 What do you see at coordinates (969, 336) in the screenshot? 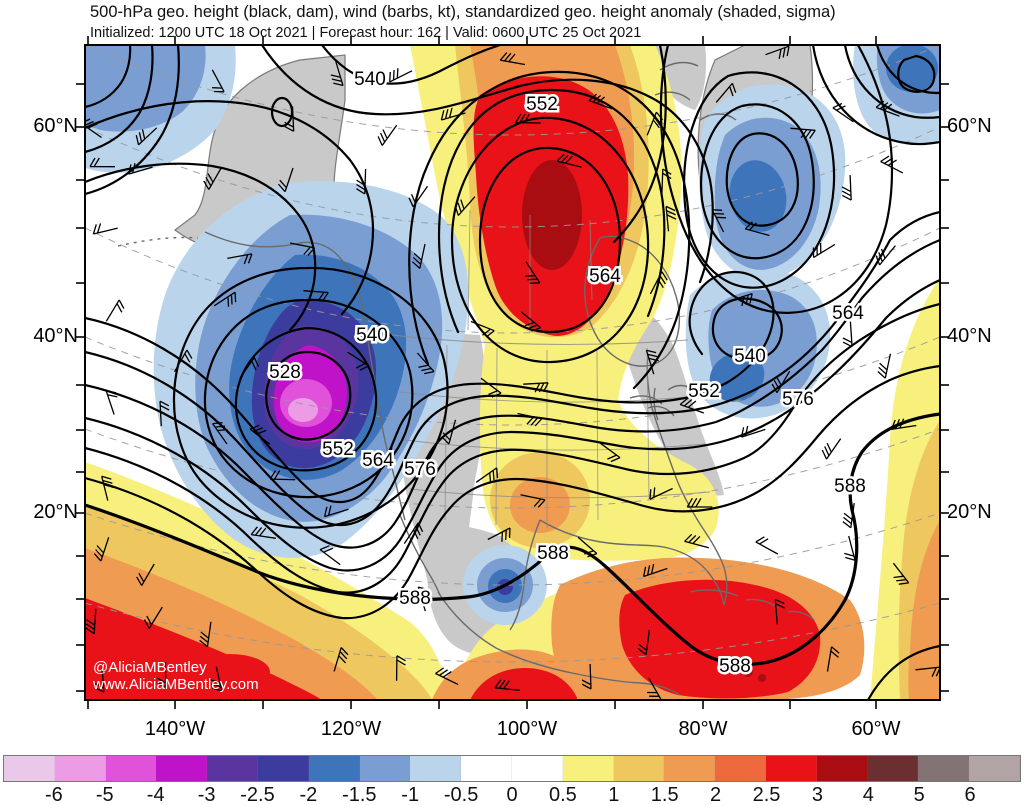
I see `lat-label-right: 40°N` at bounding box center [969, 336].